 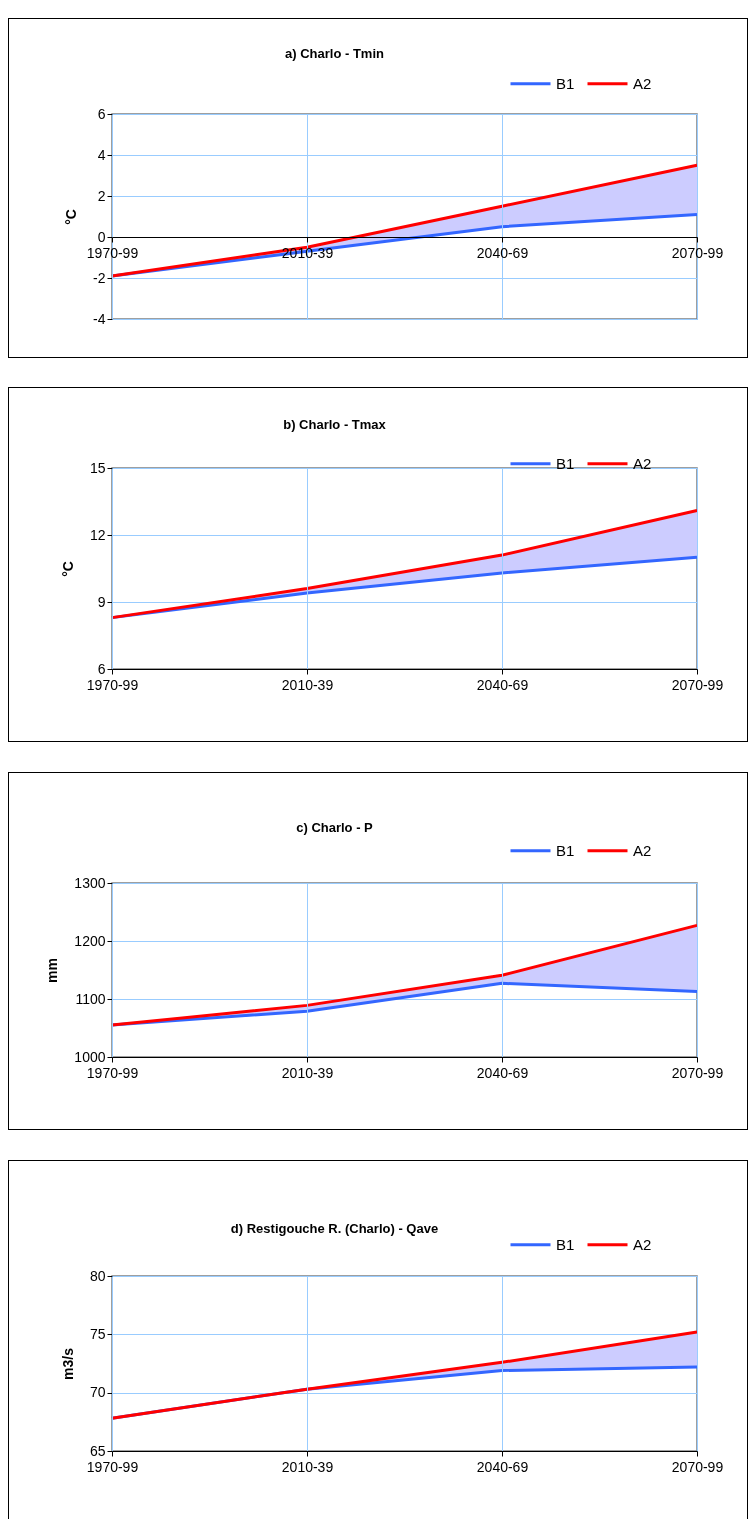 I want to click on y-tick-label: 1100, so click(x=90, y=998).